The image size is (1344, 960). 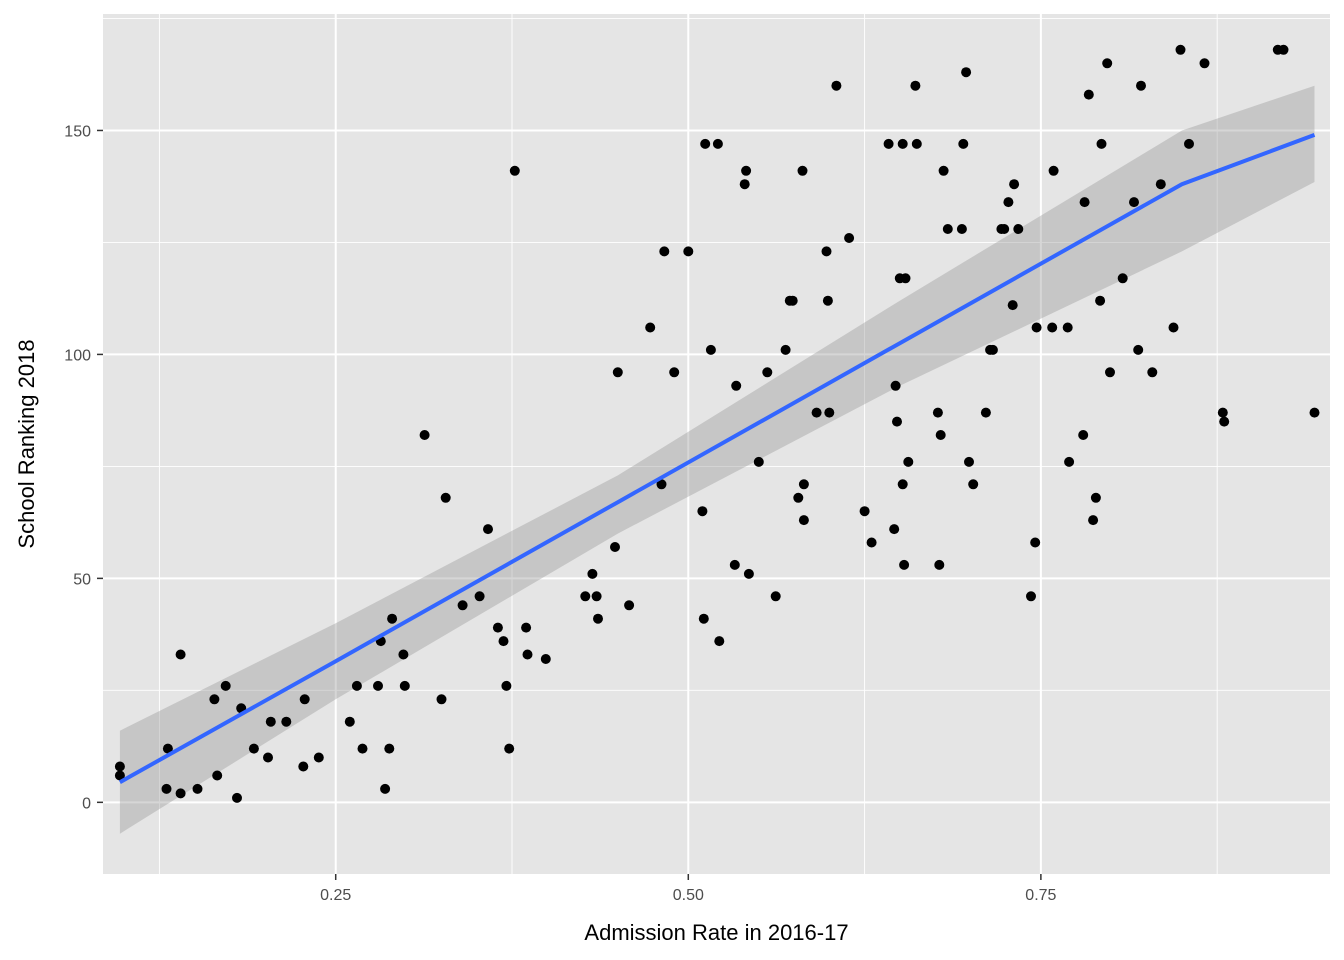 What do you see at coordinates (86, 803) in the screenshot?
I see `y-tick-label: 0` at bounding box center [86, 803].